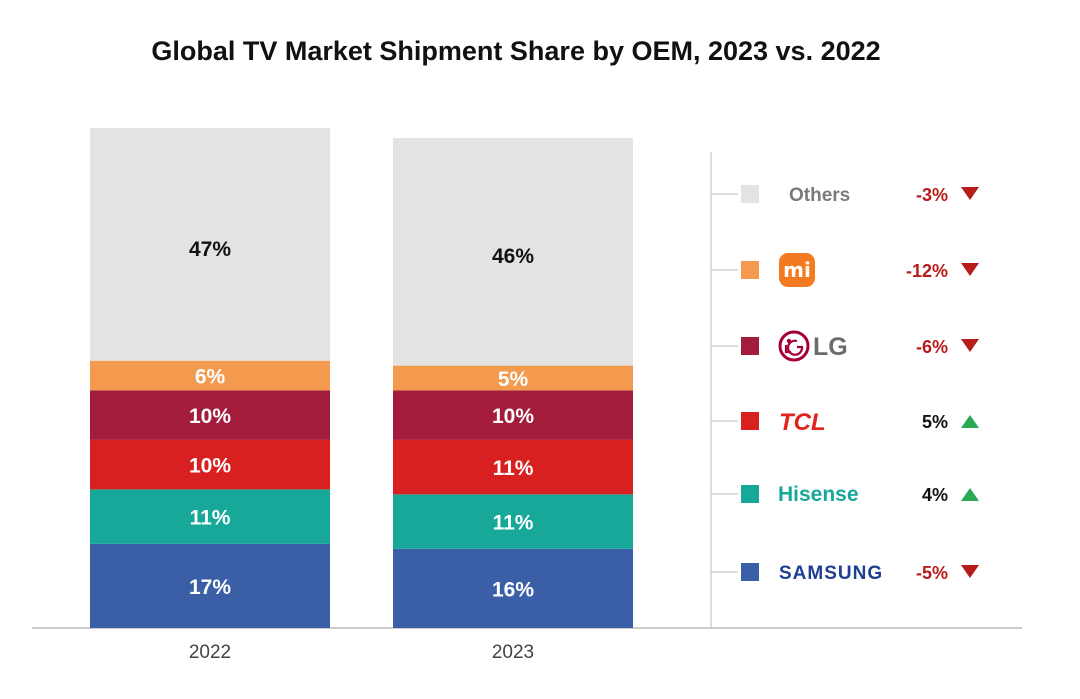 Image resolution: width=1080 pixels, height=699 pixels. I want to click on data-label-hisense-2022: 11%, so click(210, 518).